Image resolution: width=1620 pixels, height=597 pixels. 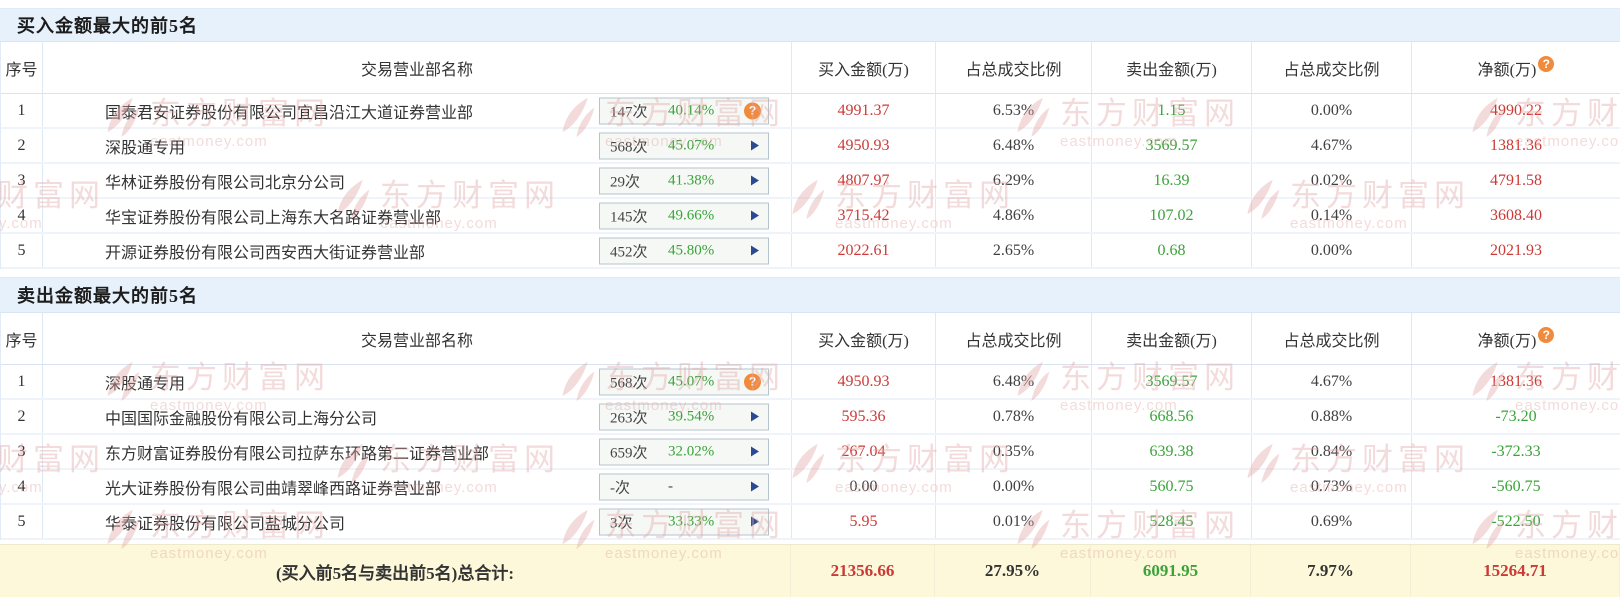 I want to click on row-index: 2, so click(x=22, y=416).